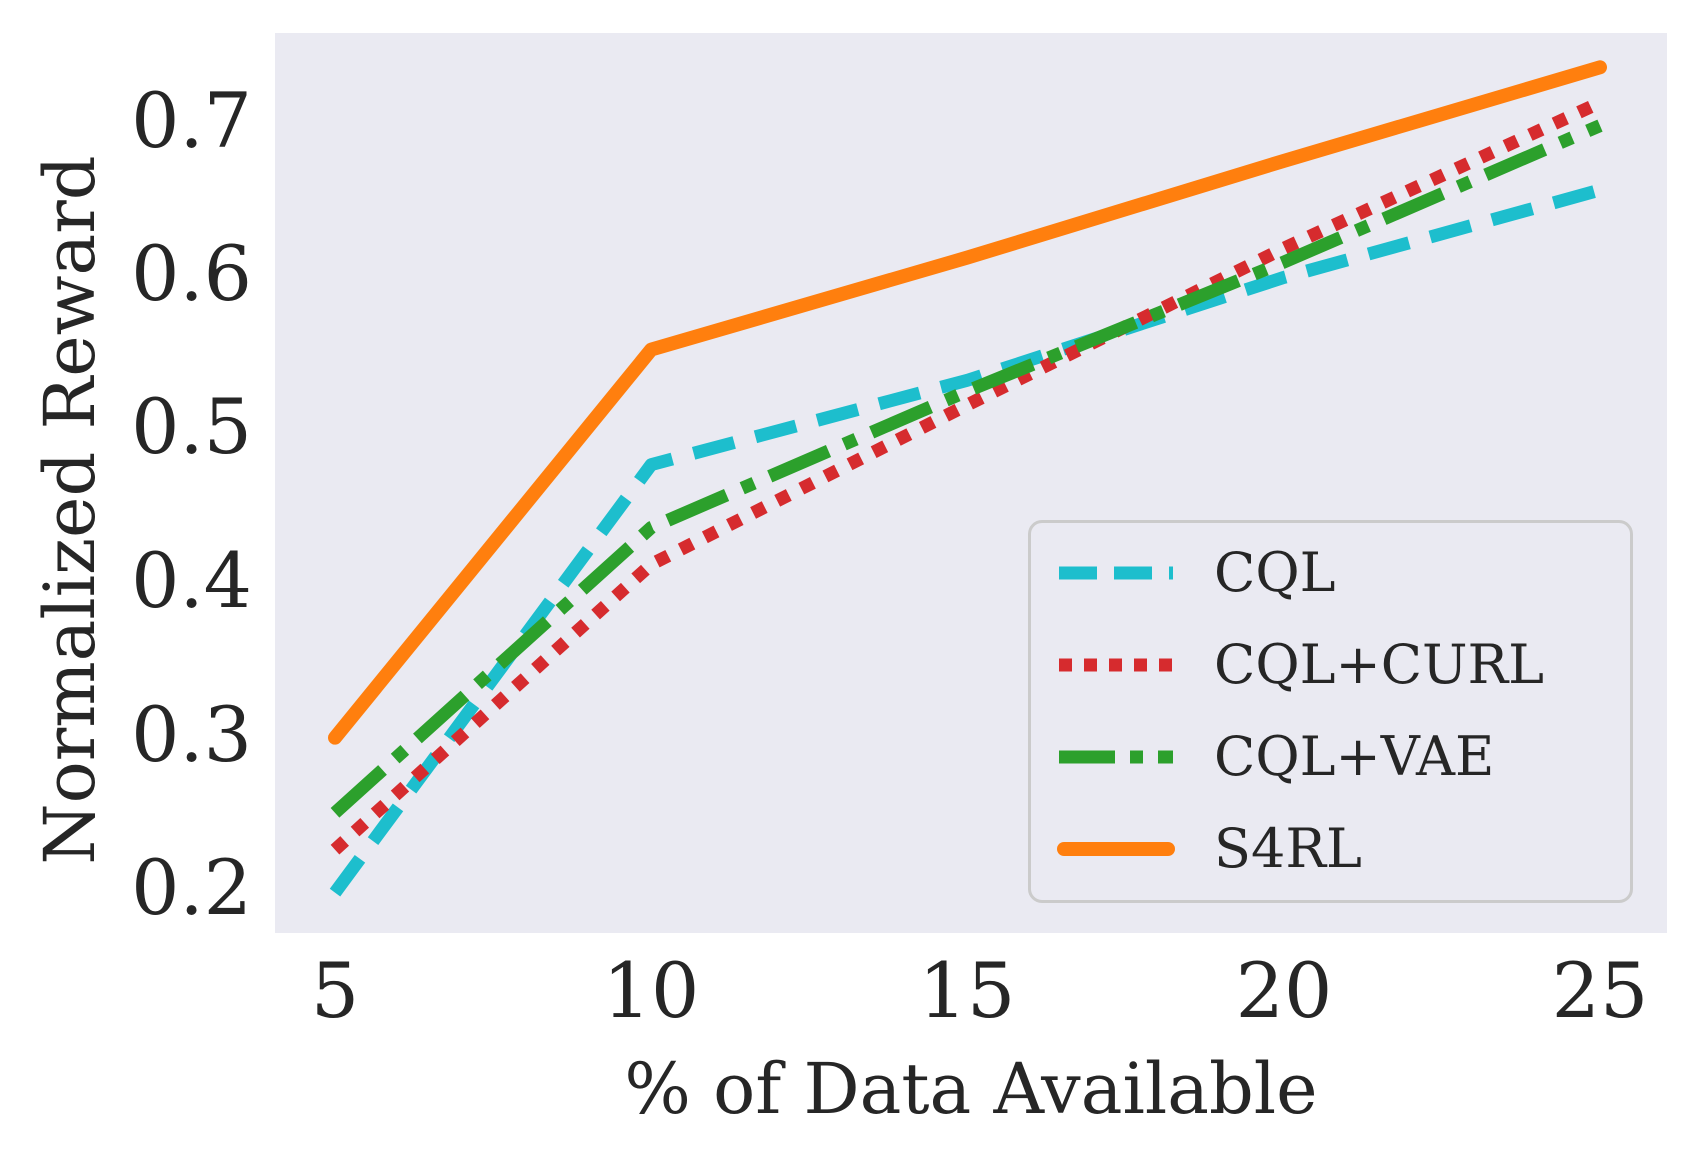  I want to click on legend-line-sample-cql-vae, so click(1116, 757).